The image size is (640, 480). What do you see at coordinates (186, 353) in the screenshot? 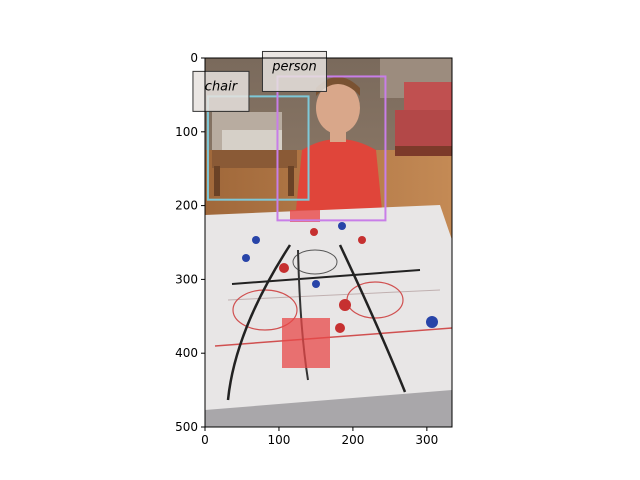
I see `y-tick-label: 400` at bounding box center [186, 353].